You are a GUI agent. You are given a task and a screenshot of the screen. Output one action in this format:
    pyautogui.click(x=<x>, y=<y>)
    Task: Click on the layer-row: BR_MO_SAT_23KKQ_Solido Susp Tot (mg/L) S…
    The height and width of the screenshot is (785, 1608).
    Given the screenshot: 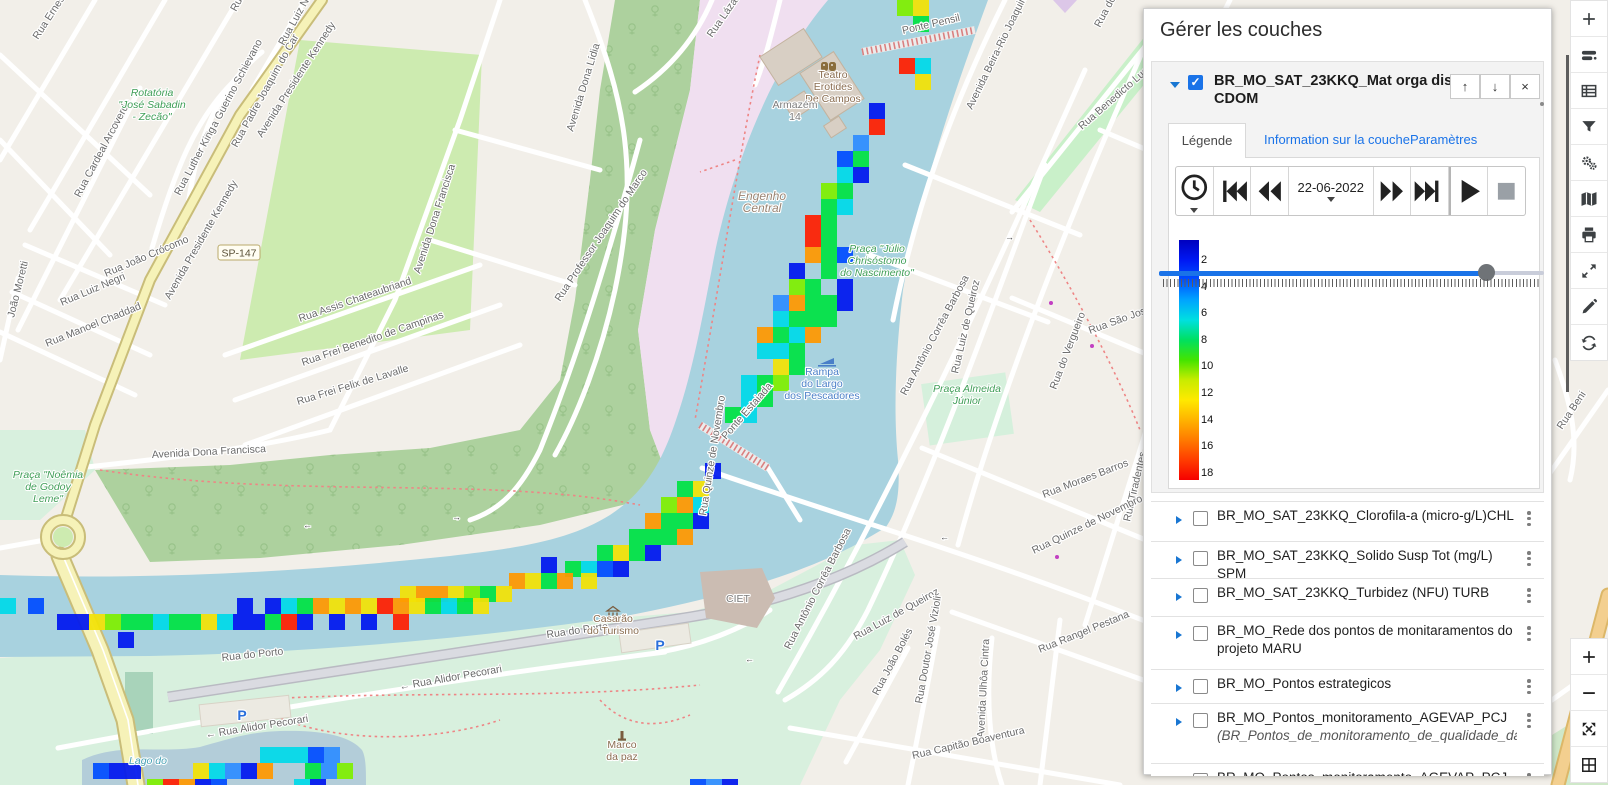 What is the action you would take?
    pyautogui.click(x=1347, y=561)
    